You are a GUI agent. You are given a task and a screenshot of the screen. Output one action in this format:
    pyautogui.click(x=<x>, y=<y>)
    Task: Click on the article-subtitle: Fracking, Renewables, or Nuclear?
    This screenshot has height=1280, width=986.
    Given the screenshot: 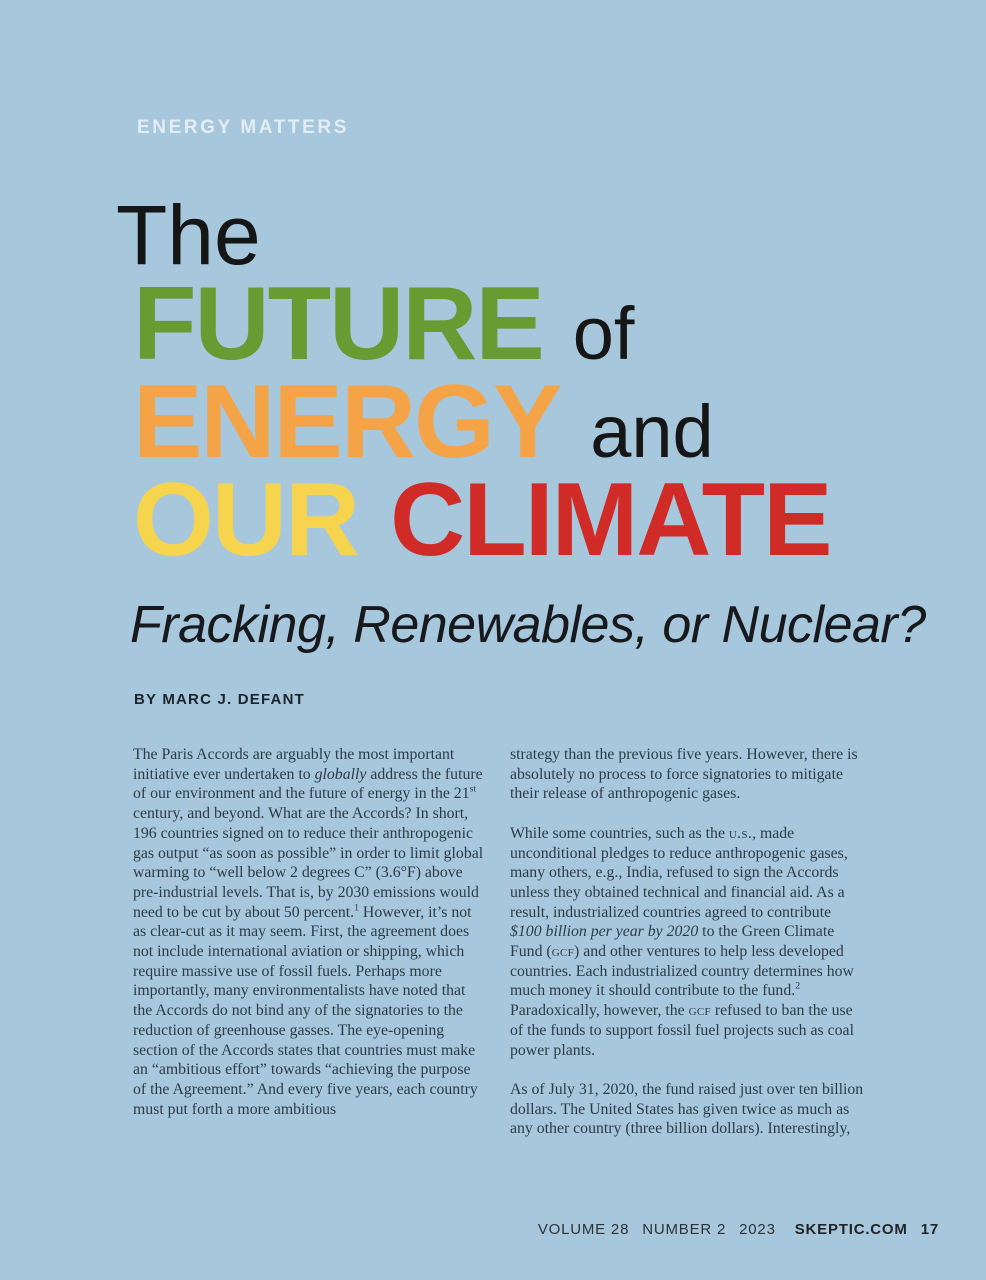 What is the action you would take?
    pyautogui.click(x=528, y=625)
    